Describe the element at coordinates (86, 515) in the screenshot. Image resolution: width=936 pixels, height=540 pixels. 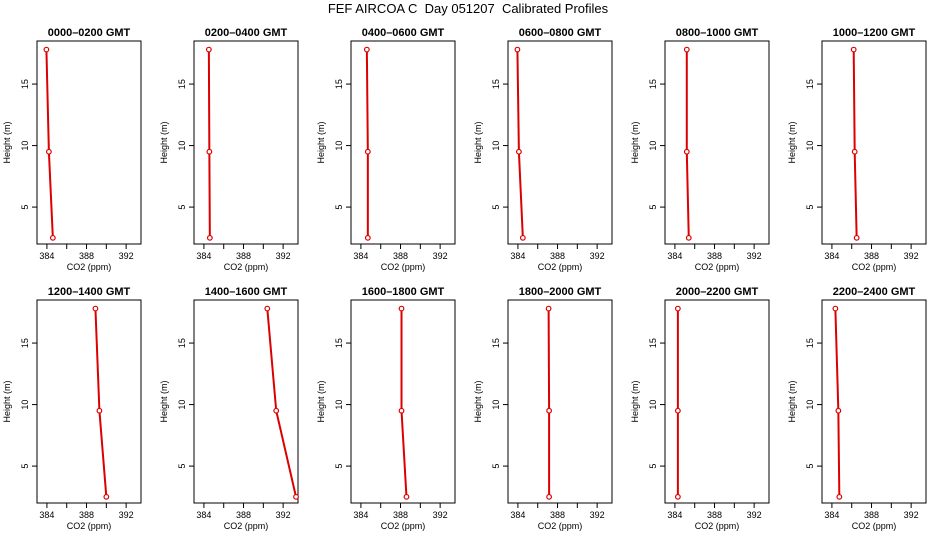
I see `panel-7-x-tick-label: 388` at that location.